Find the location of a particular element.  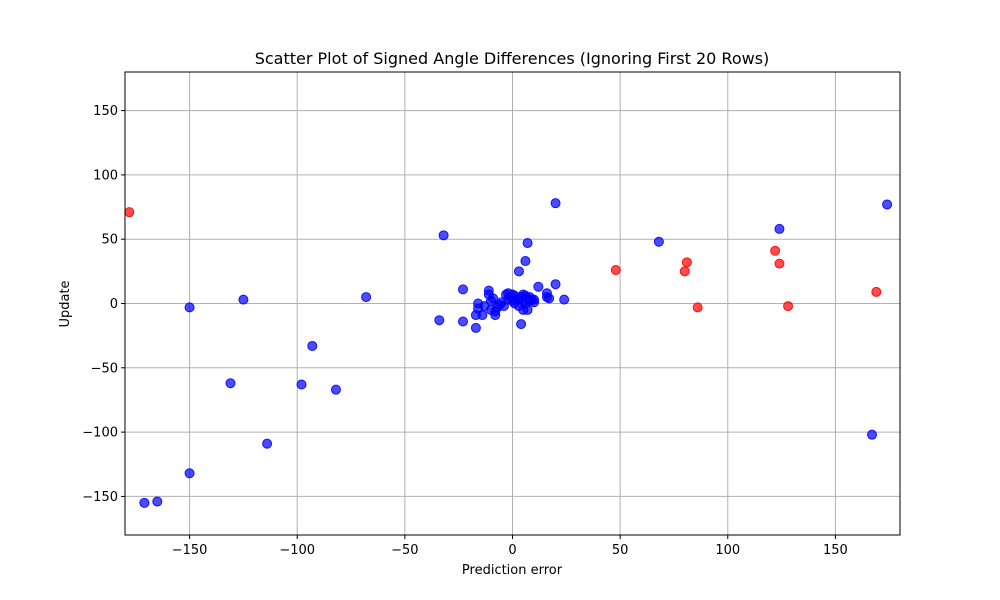

y-tick-label: 150 is located at coordinates (105, 111).